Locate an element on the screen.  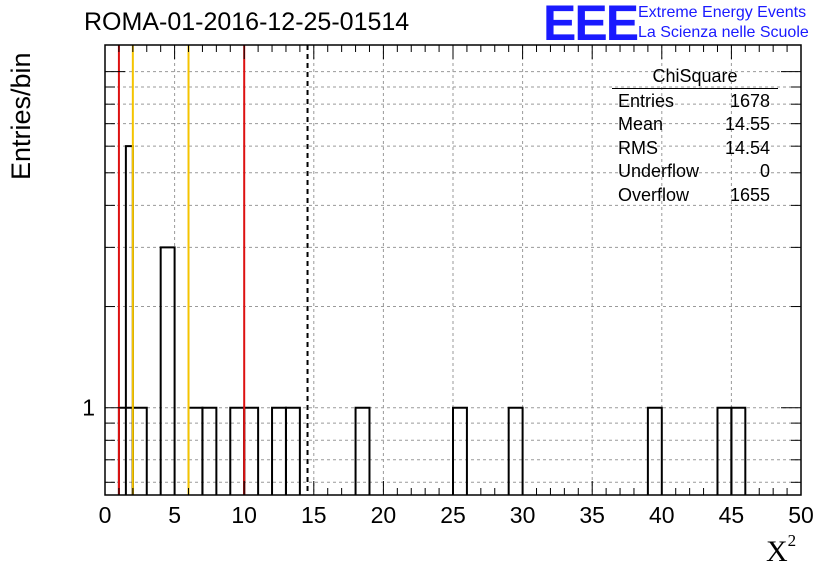
x-tick-label: 25 is located at coordinates (453, 515).